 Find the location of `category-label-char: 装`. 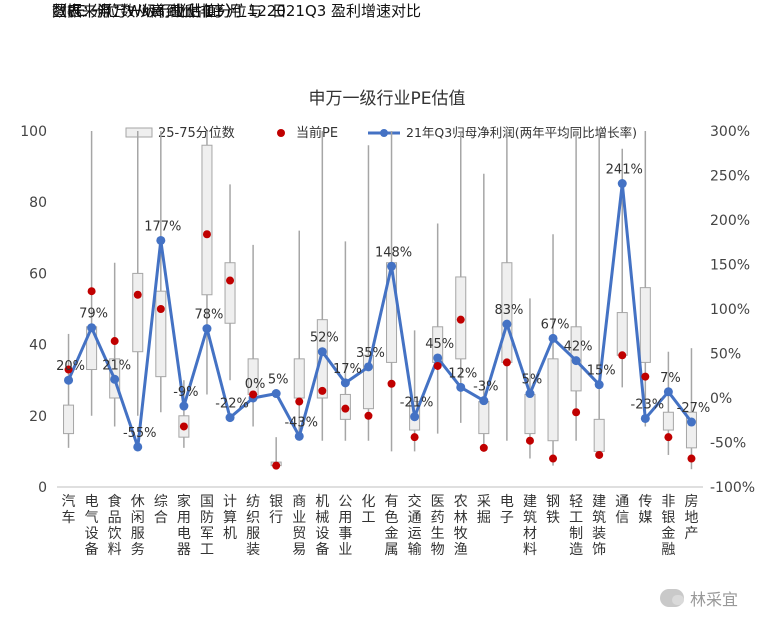

category-label-char: 装 is located at coordinates (599, 534).